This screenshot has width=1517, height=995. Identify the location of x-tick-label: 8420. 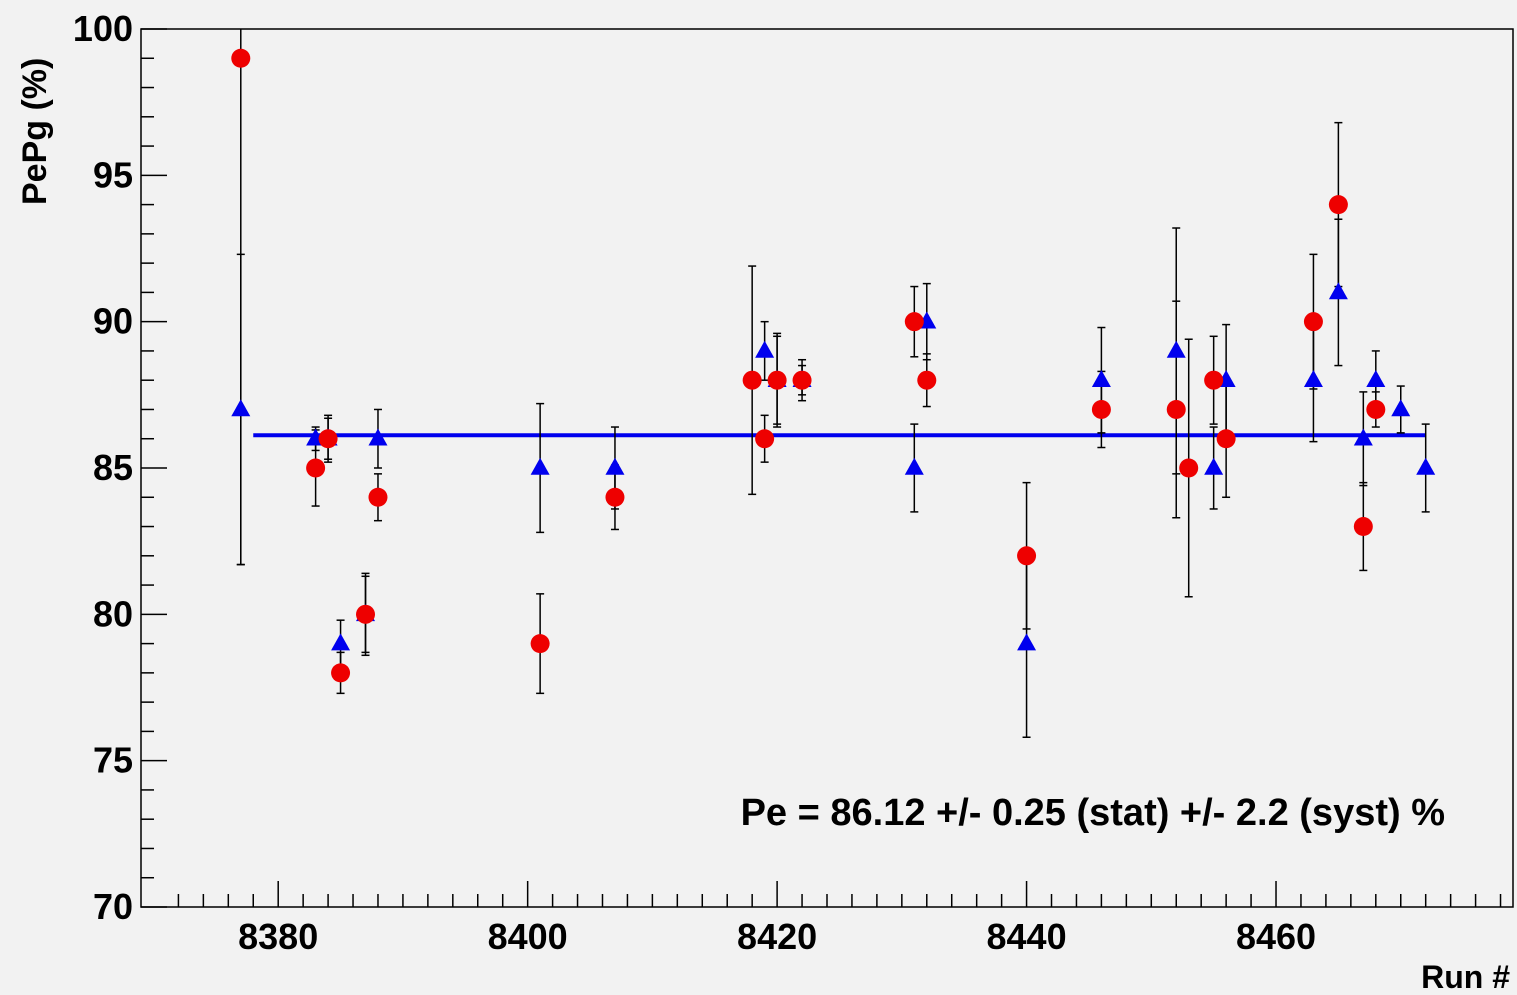
(777, 936).